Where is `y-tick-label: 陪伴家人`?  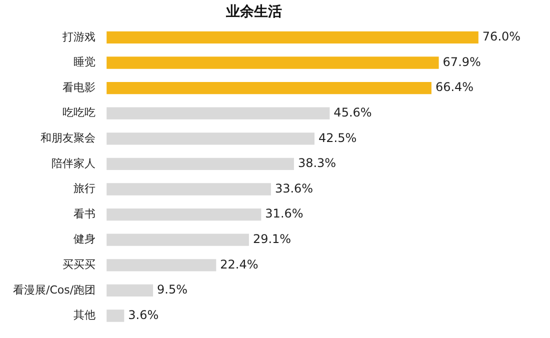
y-tick-label: 陪伴家人 is located at coordinates (74, 163).